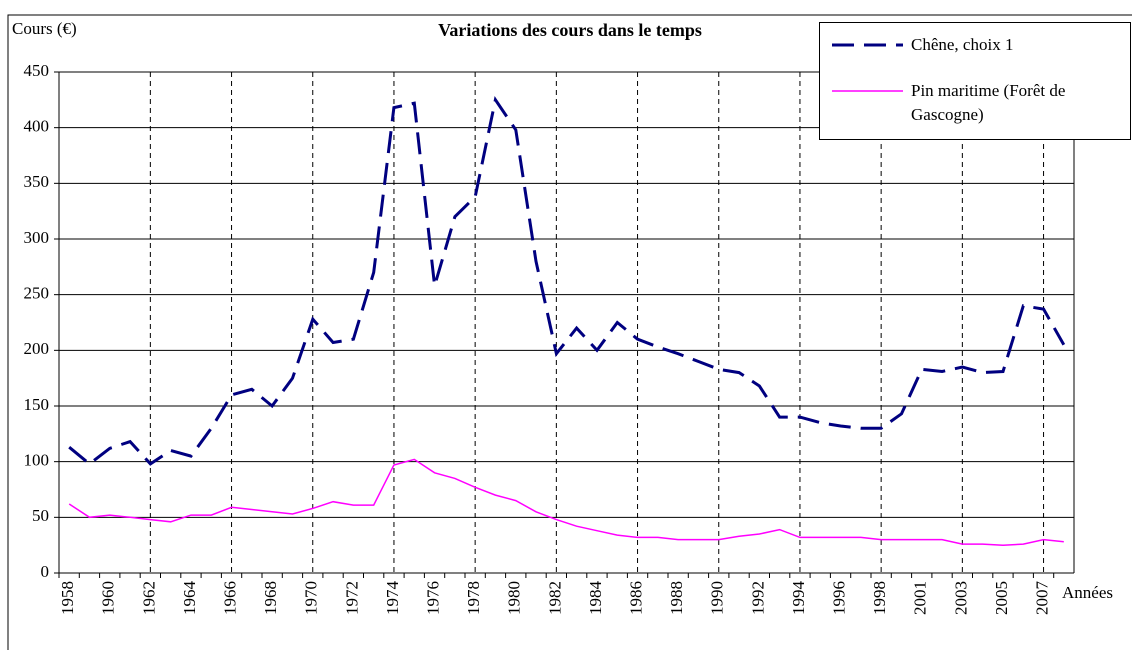  I want to click on y-tick-label: 350, so click(37, 181).